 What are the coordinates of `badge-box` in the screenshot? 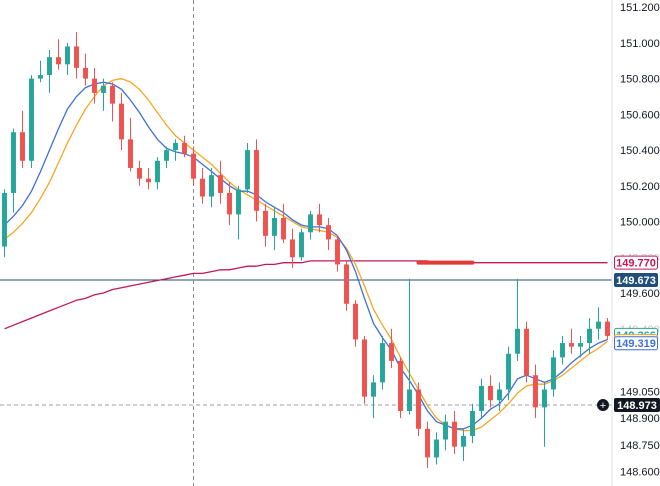 It's located at (636, 279).